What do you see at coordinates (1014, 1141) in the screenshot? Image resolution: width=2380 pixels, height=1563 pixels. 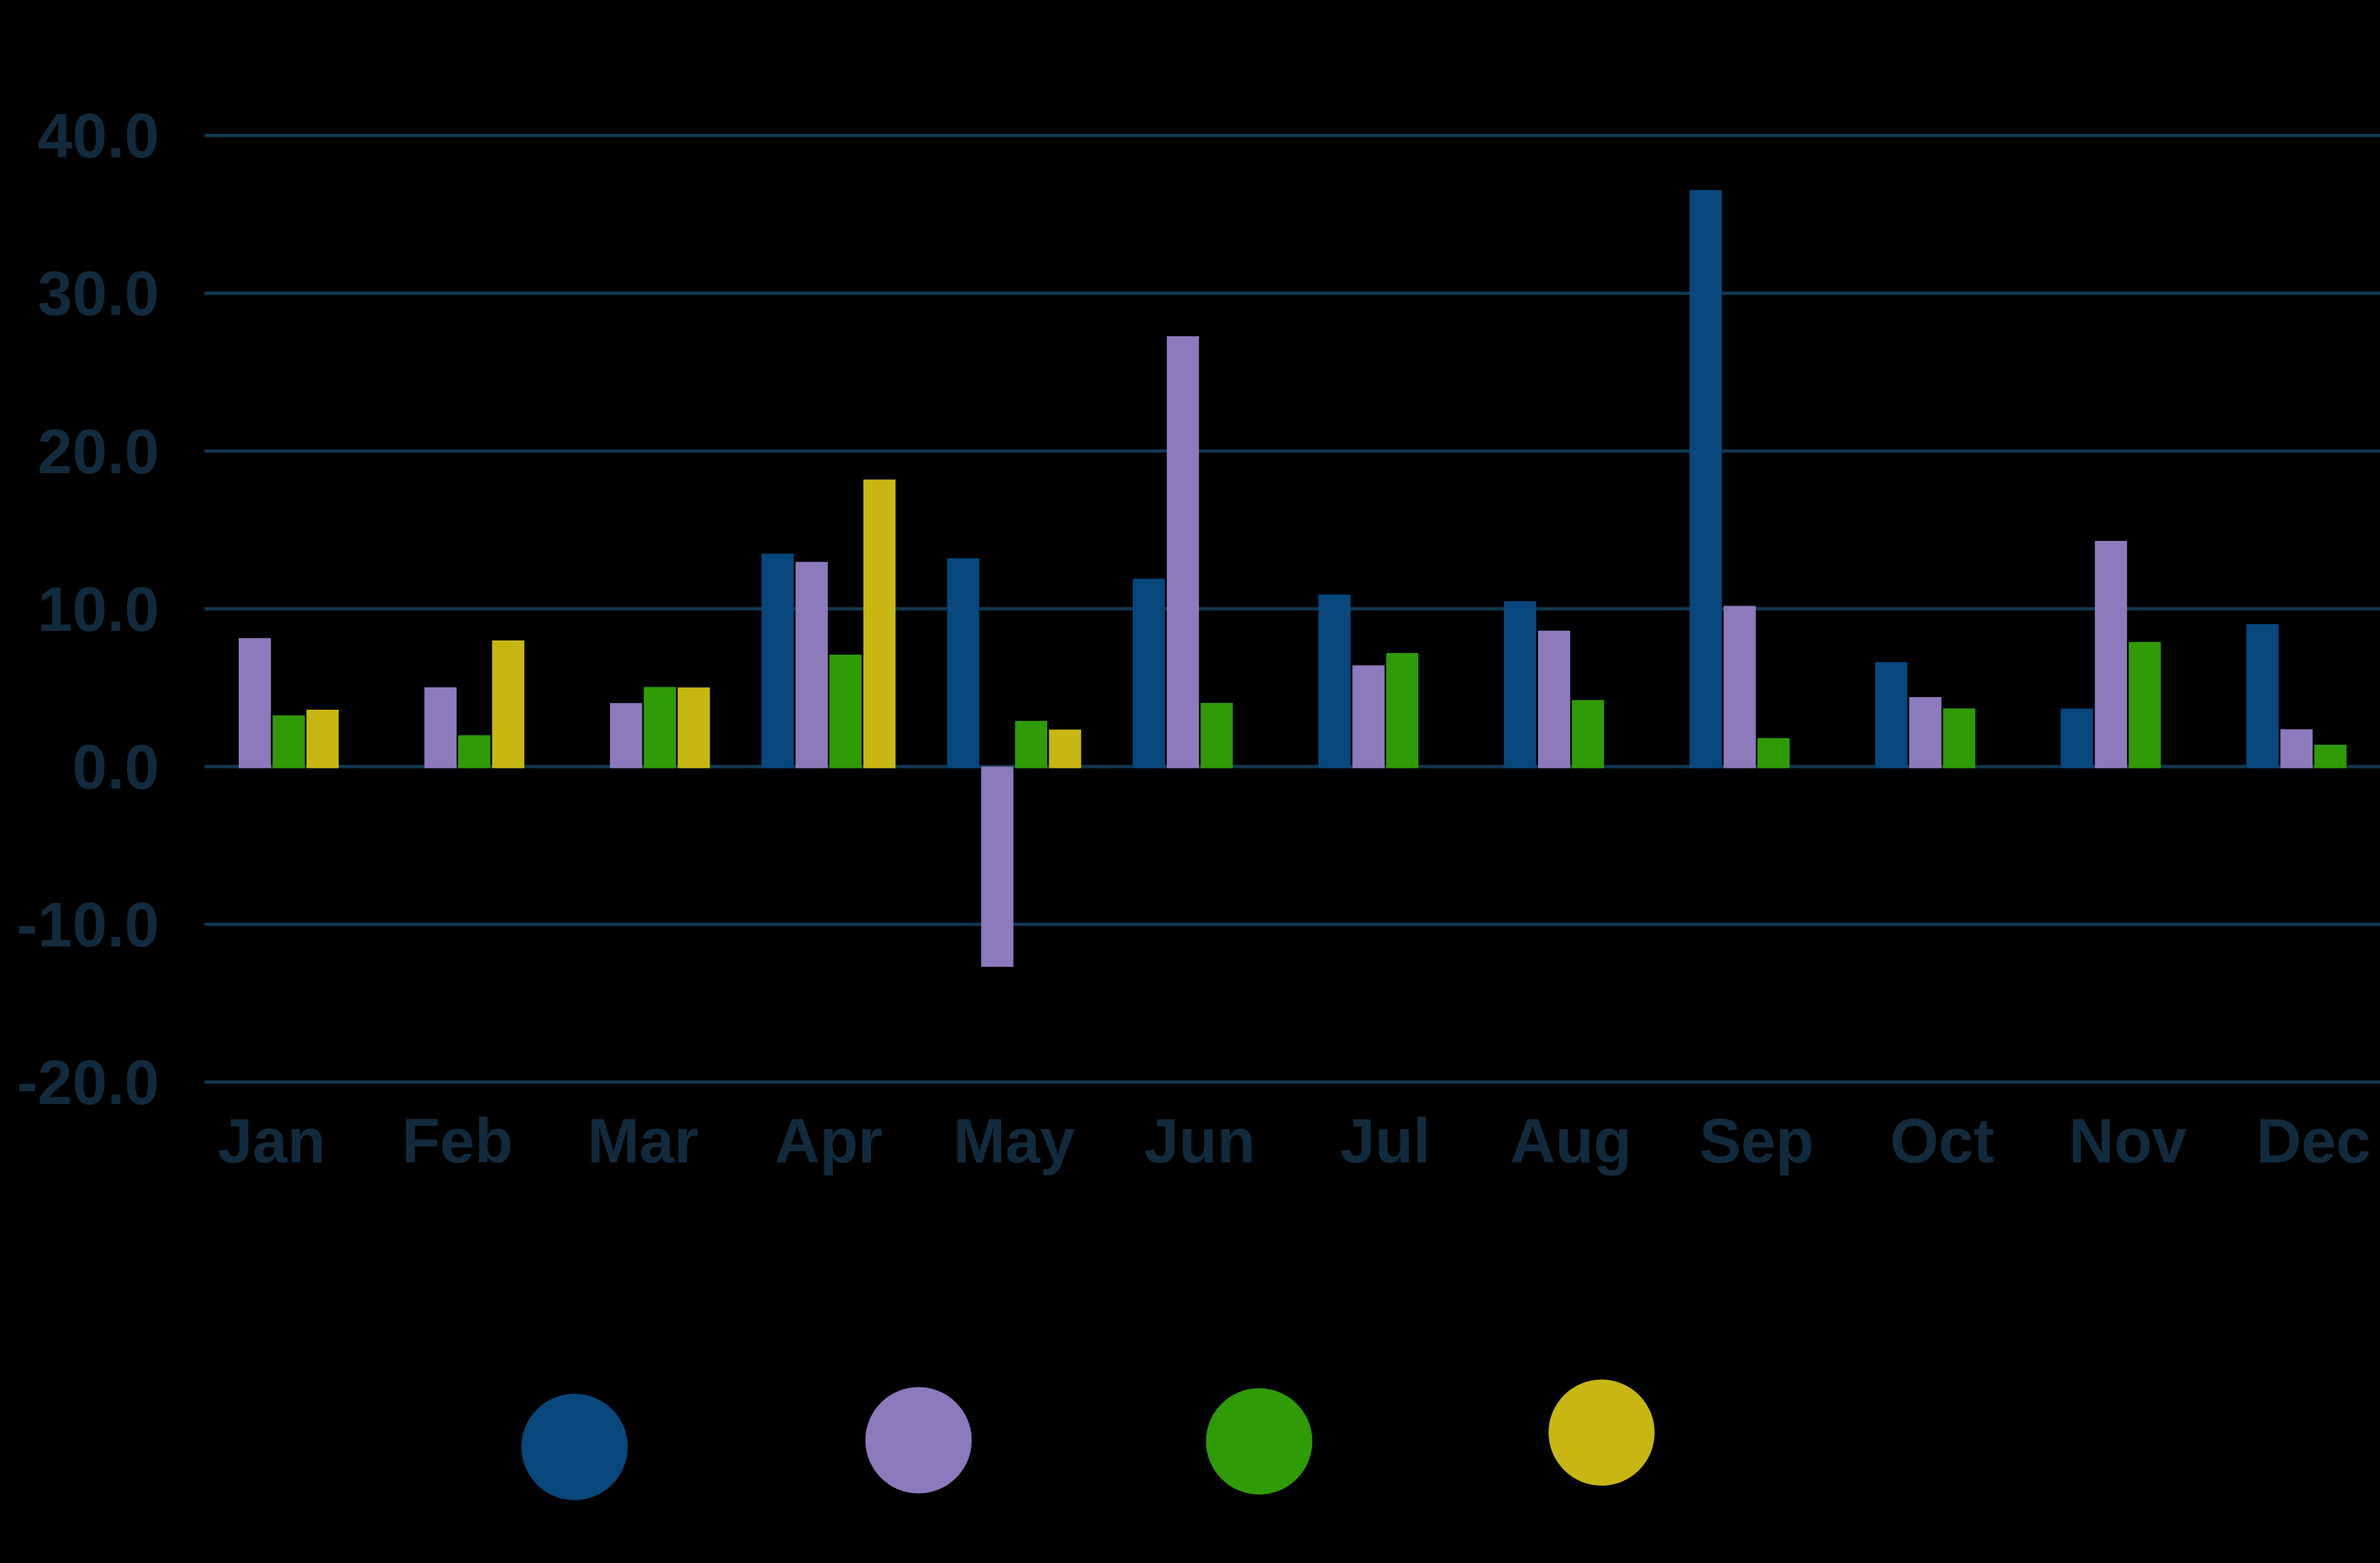 I see `svg-text: May` at bounding box center [1014, 1141].